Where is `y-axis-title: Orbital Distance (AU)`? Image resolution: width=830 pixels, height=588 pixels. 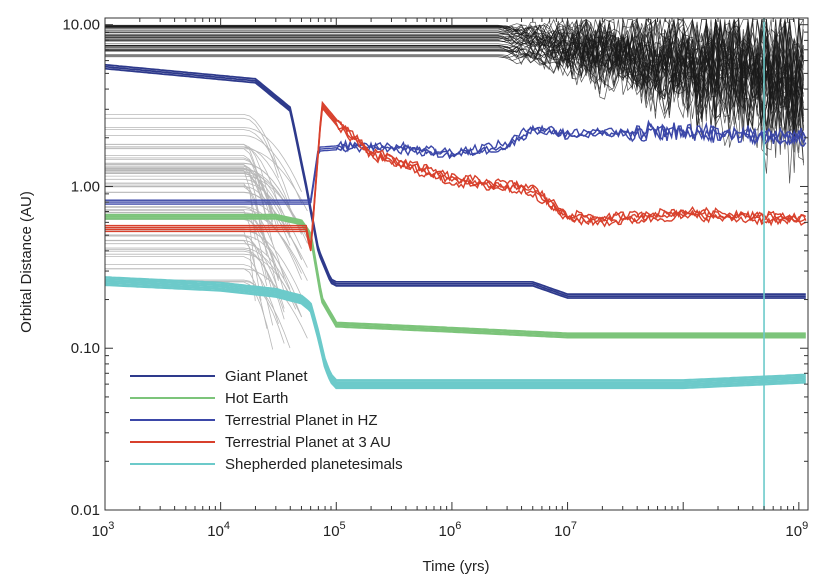
y-axis-title: Orbital Distance (AU) is located at coordinates (26, 262).